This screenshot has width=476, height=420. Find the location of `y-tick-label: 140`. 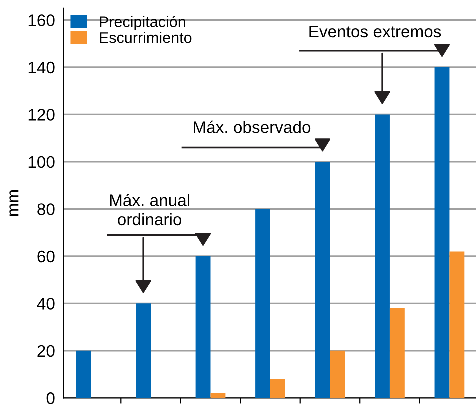

y-tick-label: 140 is located at coordinates (41, 68).